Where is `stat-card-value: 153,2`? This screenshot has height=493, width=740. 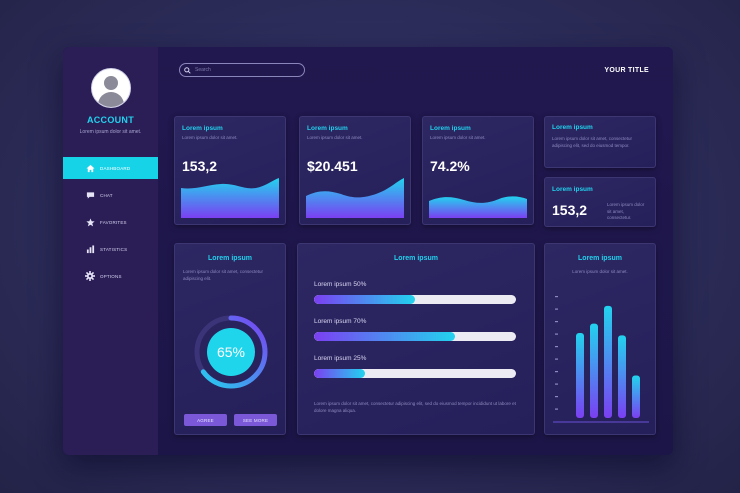
stat-card-value: 153,2 is located at coordinates (200, 166).